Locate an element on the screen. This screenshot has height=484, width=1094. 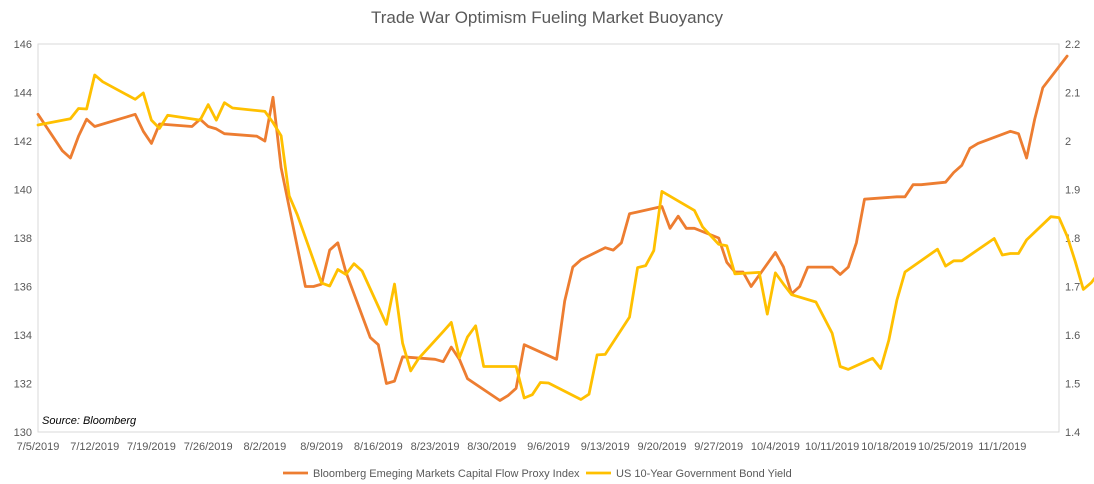
source-note: Source: Bloomberg is located at coordinates (89, 421).